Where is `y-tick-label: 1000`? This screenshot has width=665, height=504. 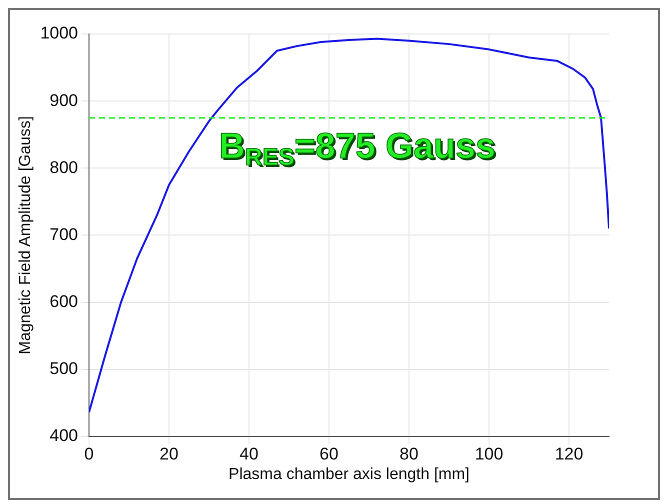
y-tick-label: 1000 is located at coordinates (59, 33).